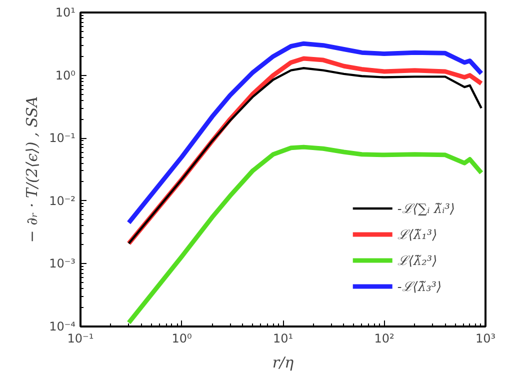 The image size is (510, 378). I want to click on legend-label: -ℒ⟨λ̃₃³⟩, so click(419, 287).